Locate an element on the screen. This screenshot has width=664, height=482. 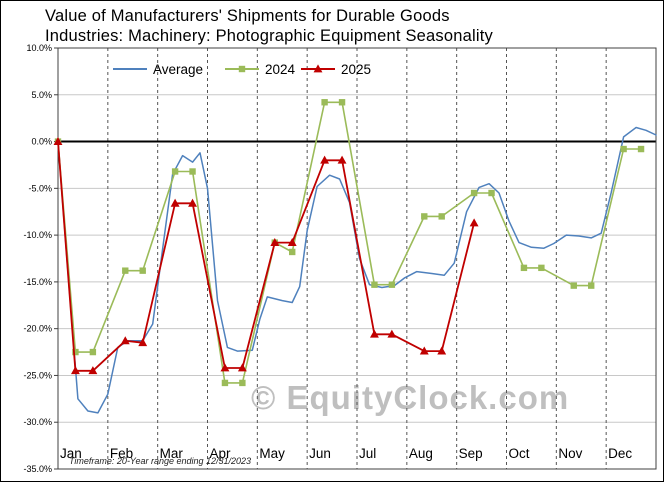
y-tick-label: -25.0% is located at coordinates (37, 375).